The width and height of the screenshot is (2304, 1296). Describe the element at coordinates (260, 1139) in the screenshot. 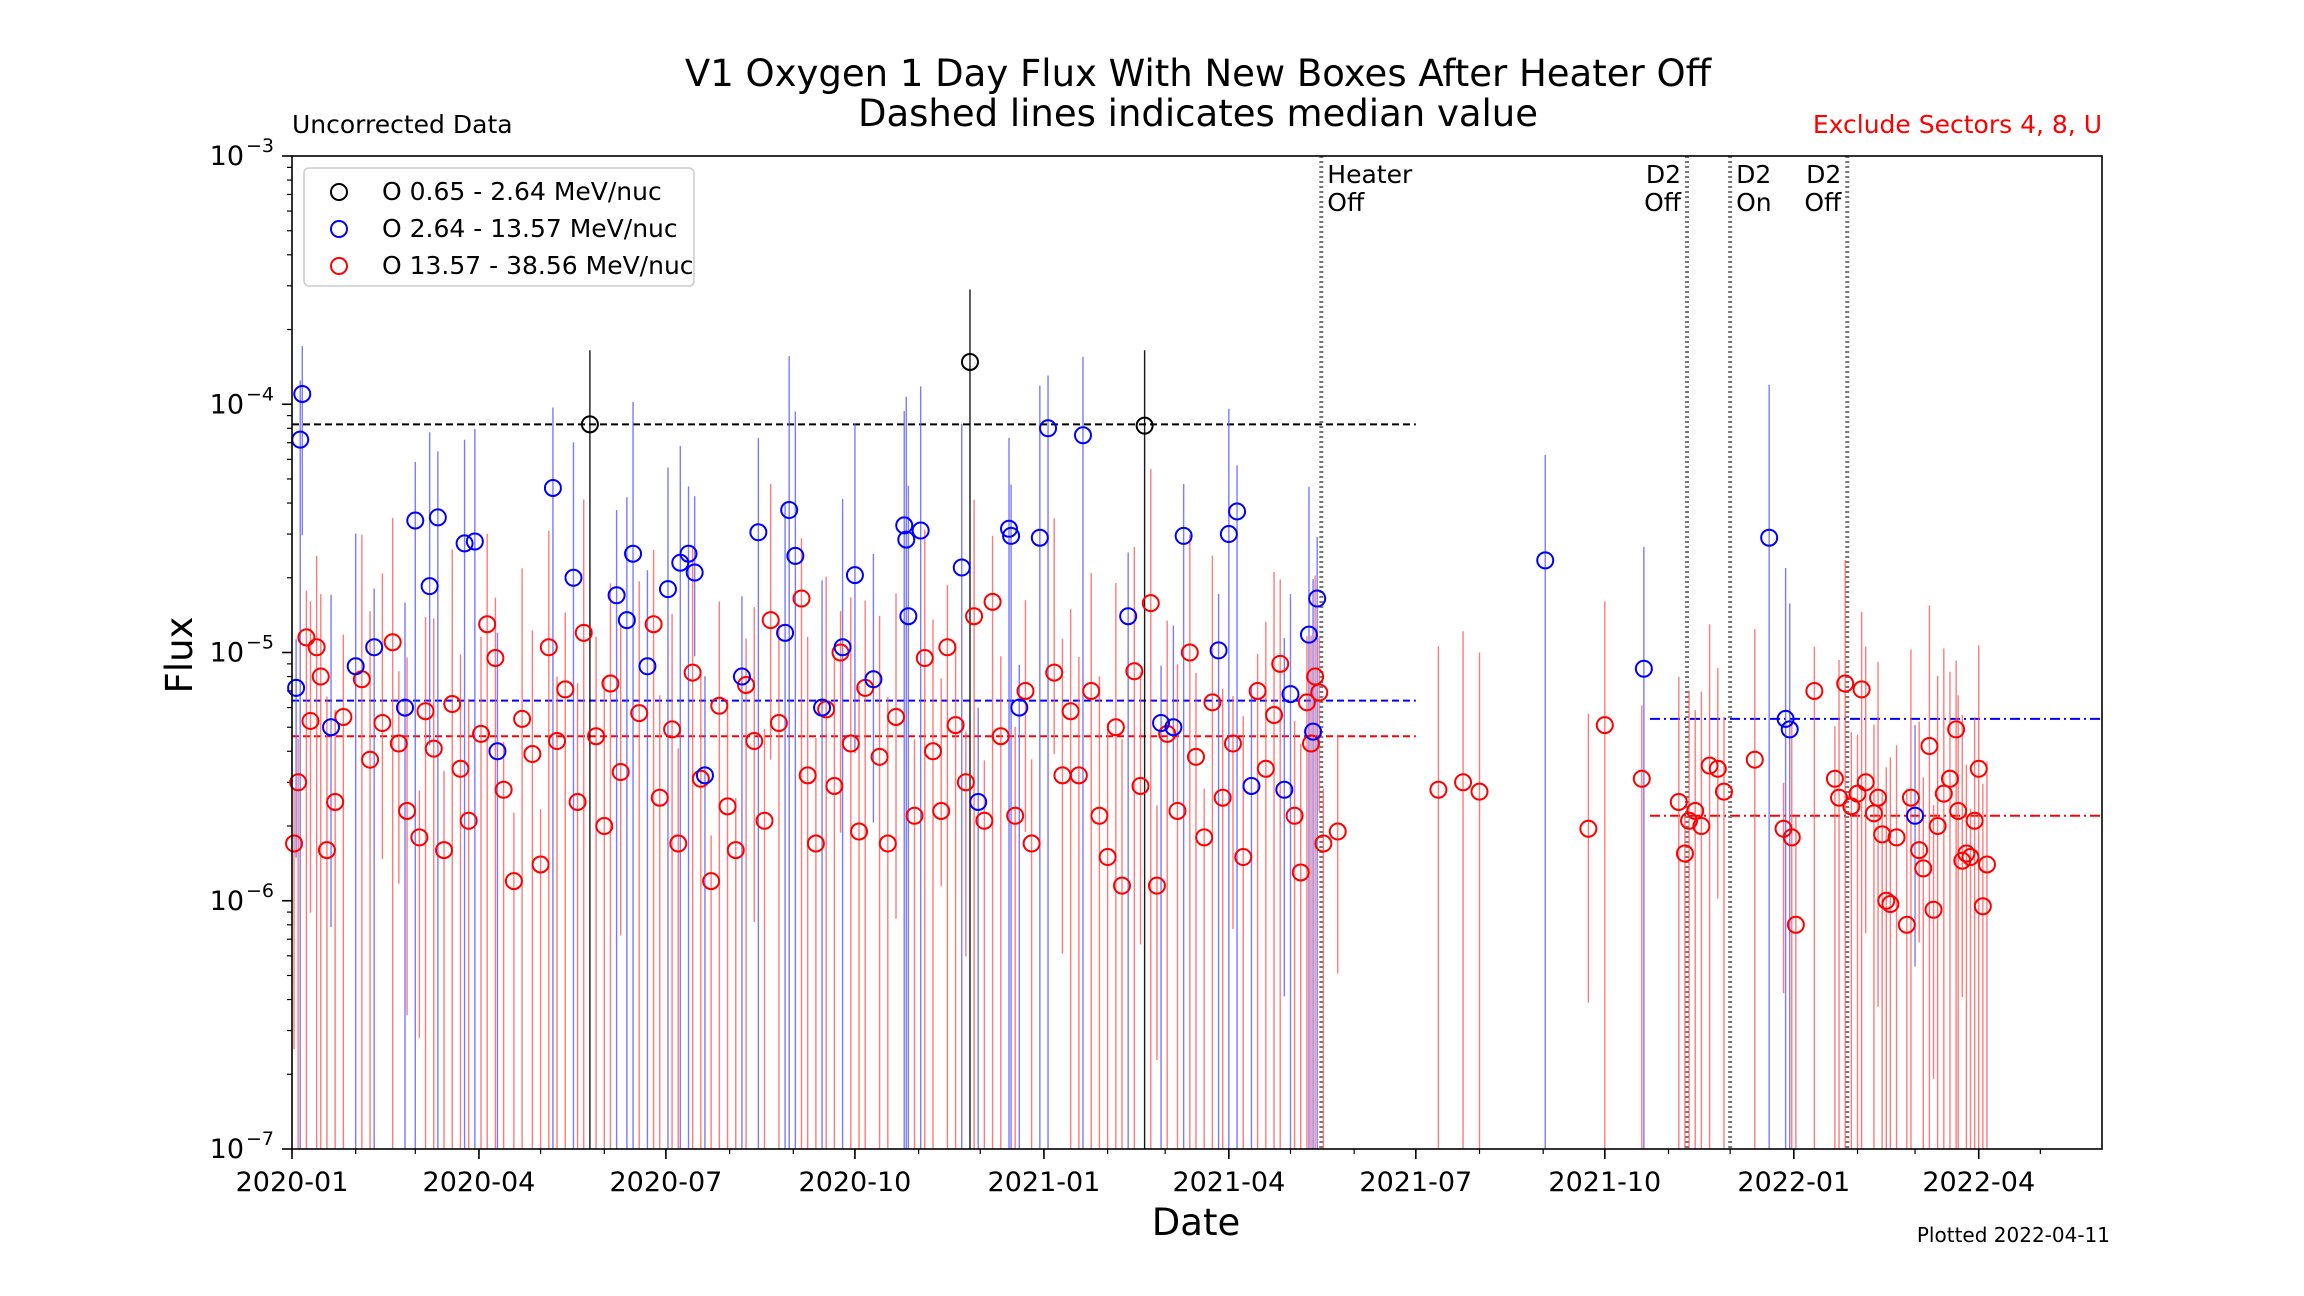

I see `y-tick-exponent-0: −7` at that location.